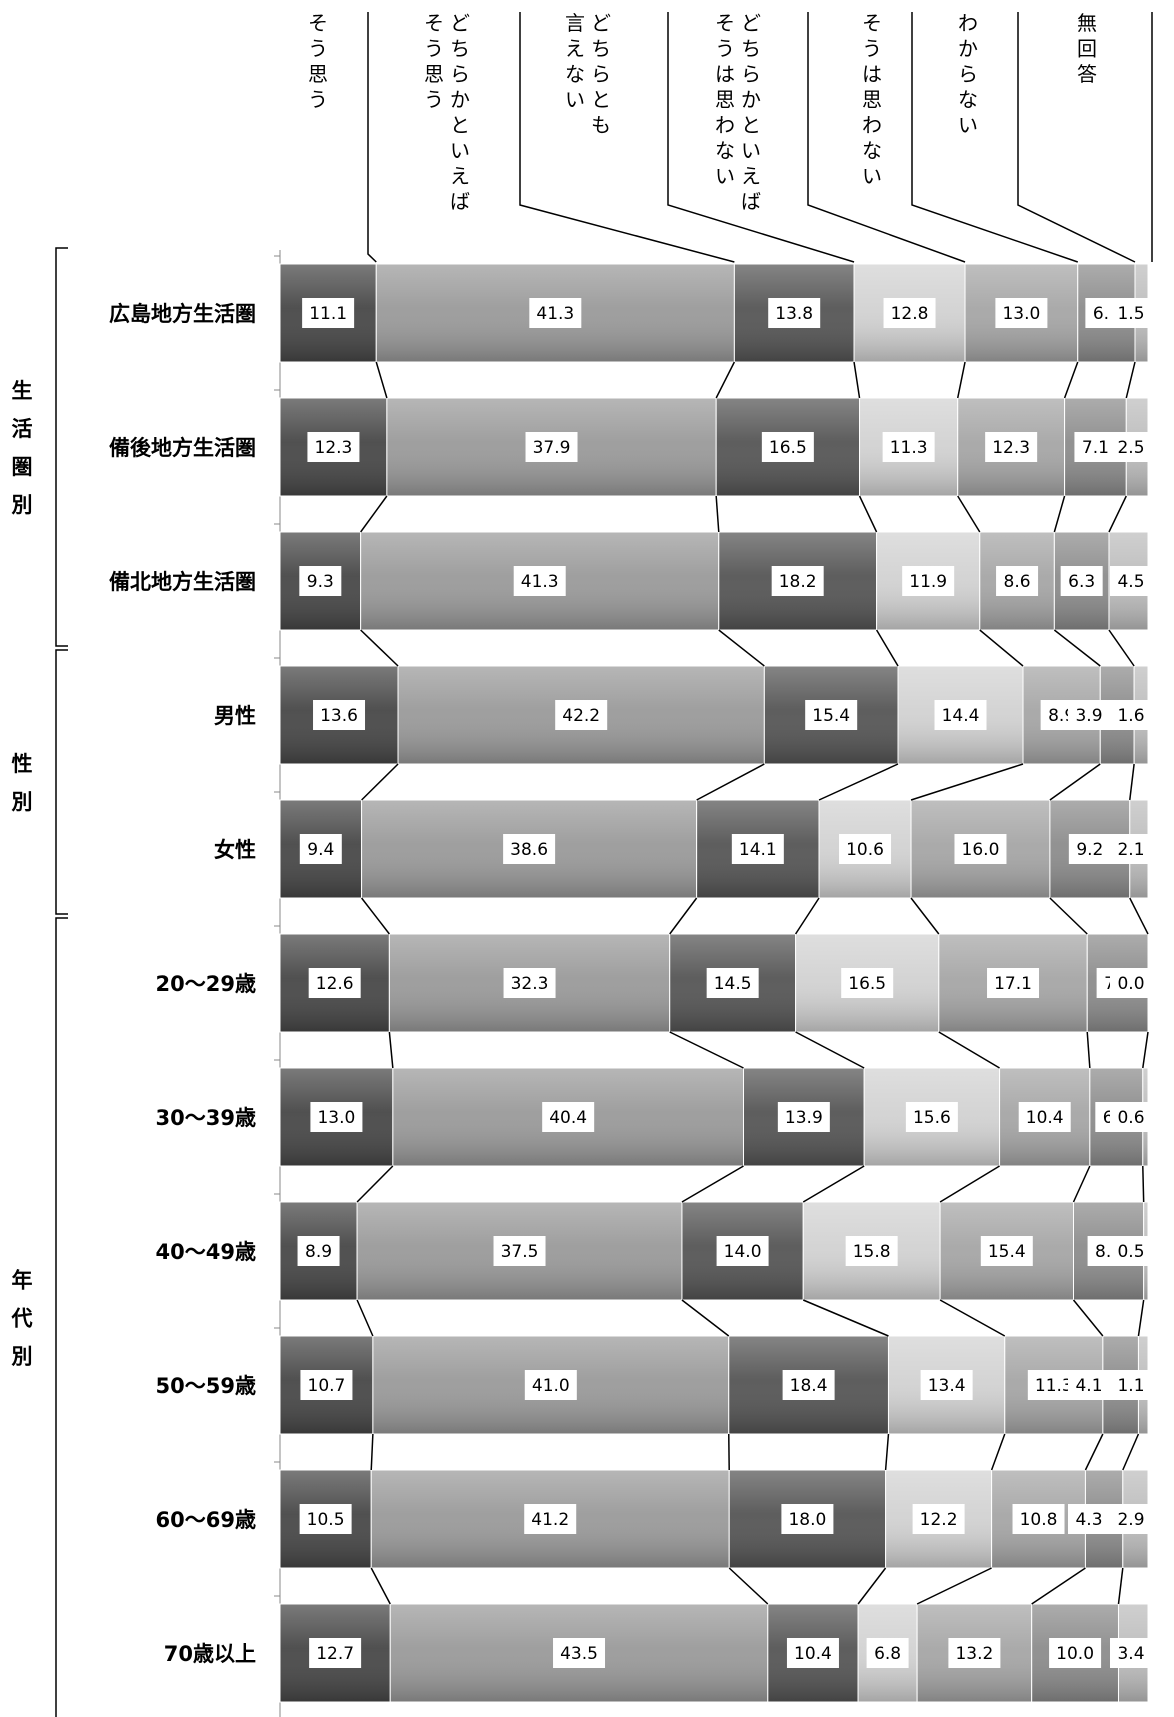 The width and height of the screenshot is (1174, 1717). I want to click on data-label: 37.5, so click(520, 1252).